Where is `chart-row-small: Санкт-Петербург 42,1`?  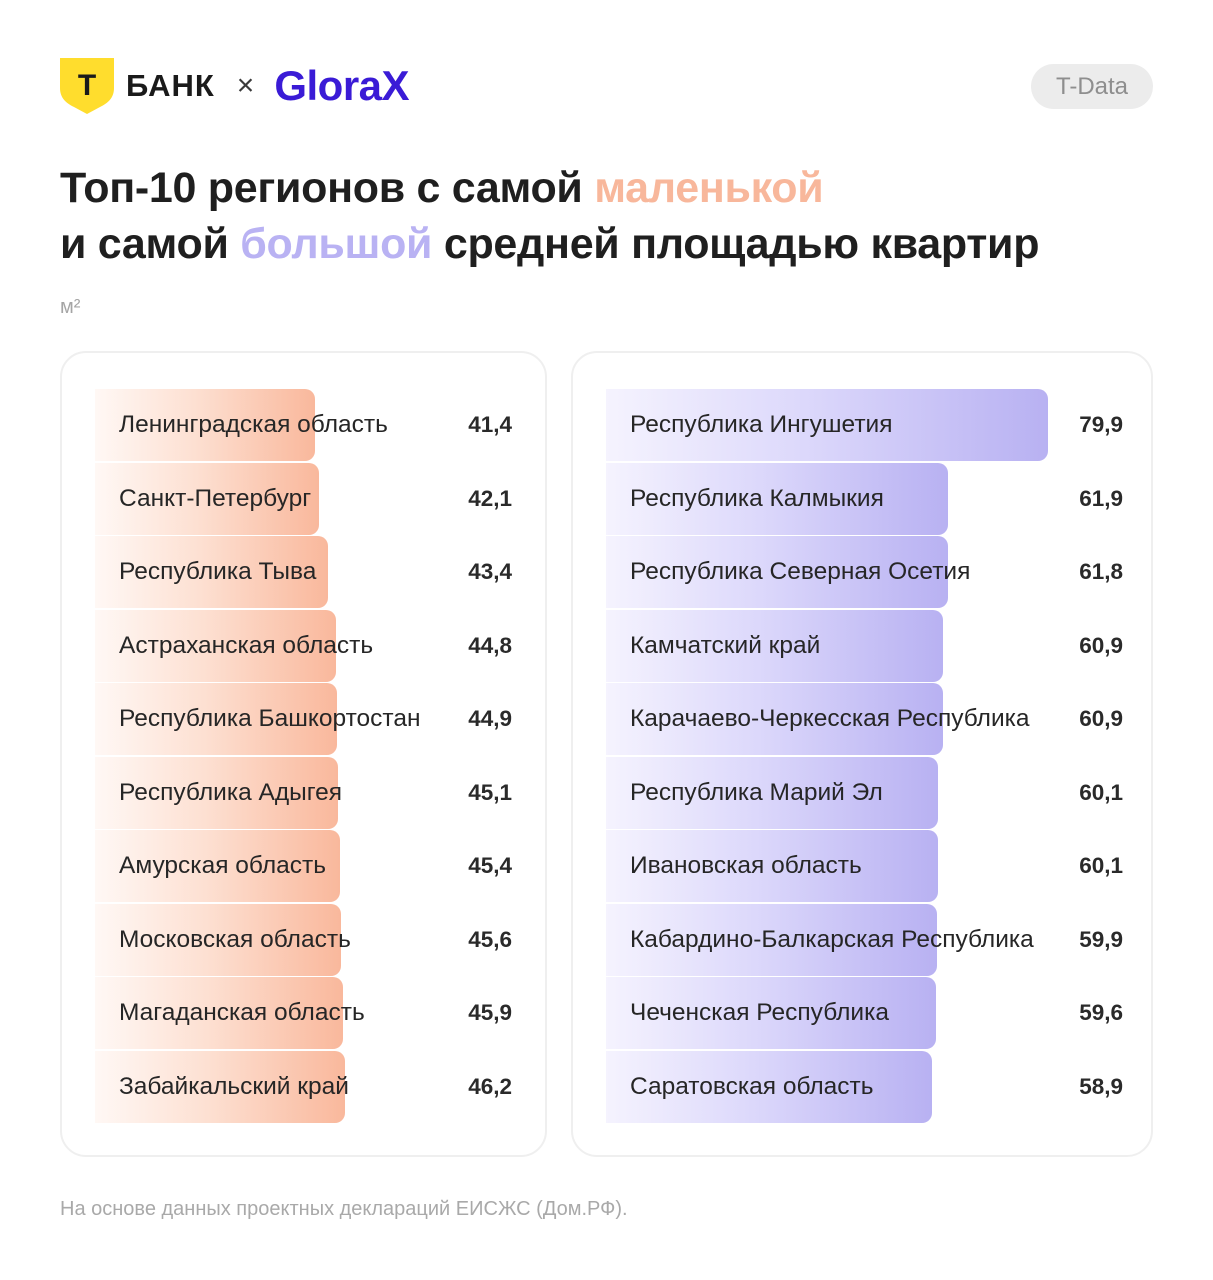 chart-row-small: Санкт-Петербург 42,1 is located at coordinates (303, 498).